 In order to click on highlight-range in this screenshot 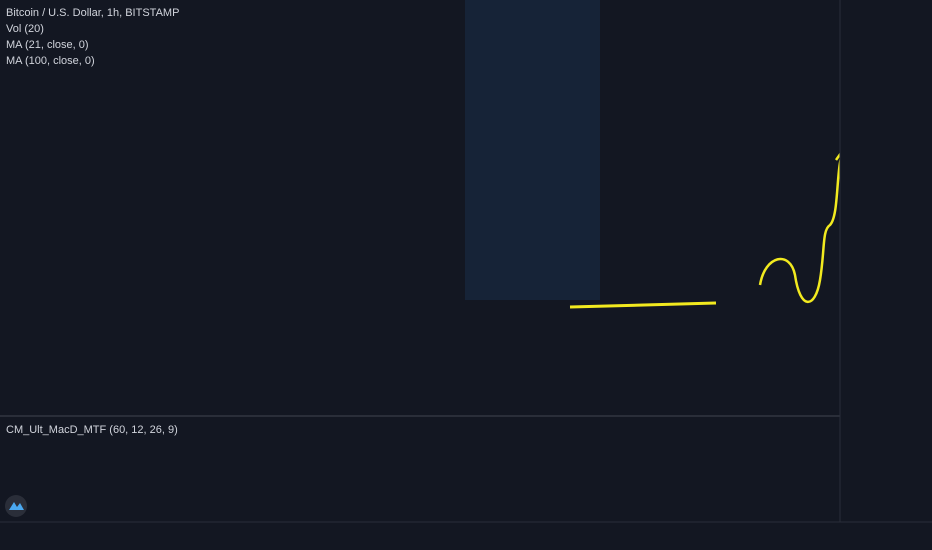, I will do `click(532, 150)`.